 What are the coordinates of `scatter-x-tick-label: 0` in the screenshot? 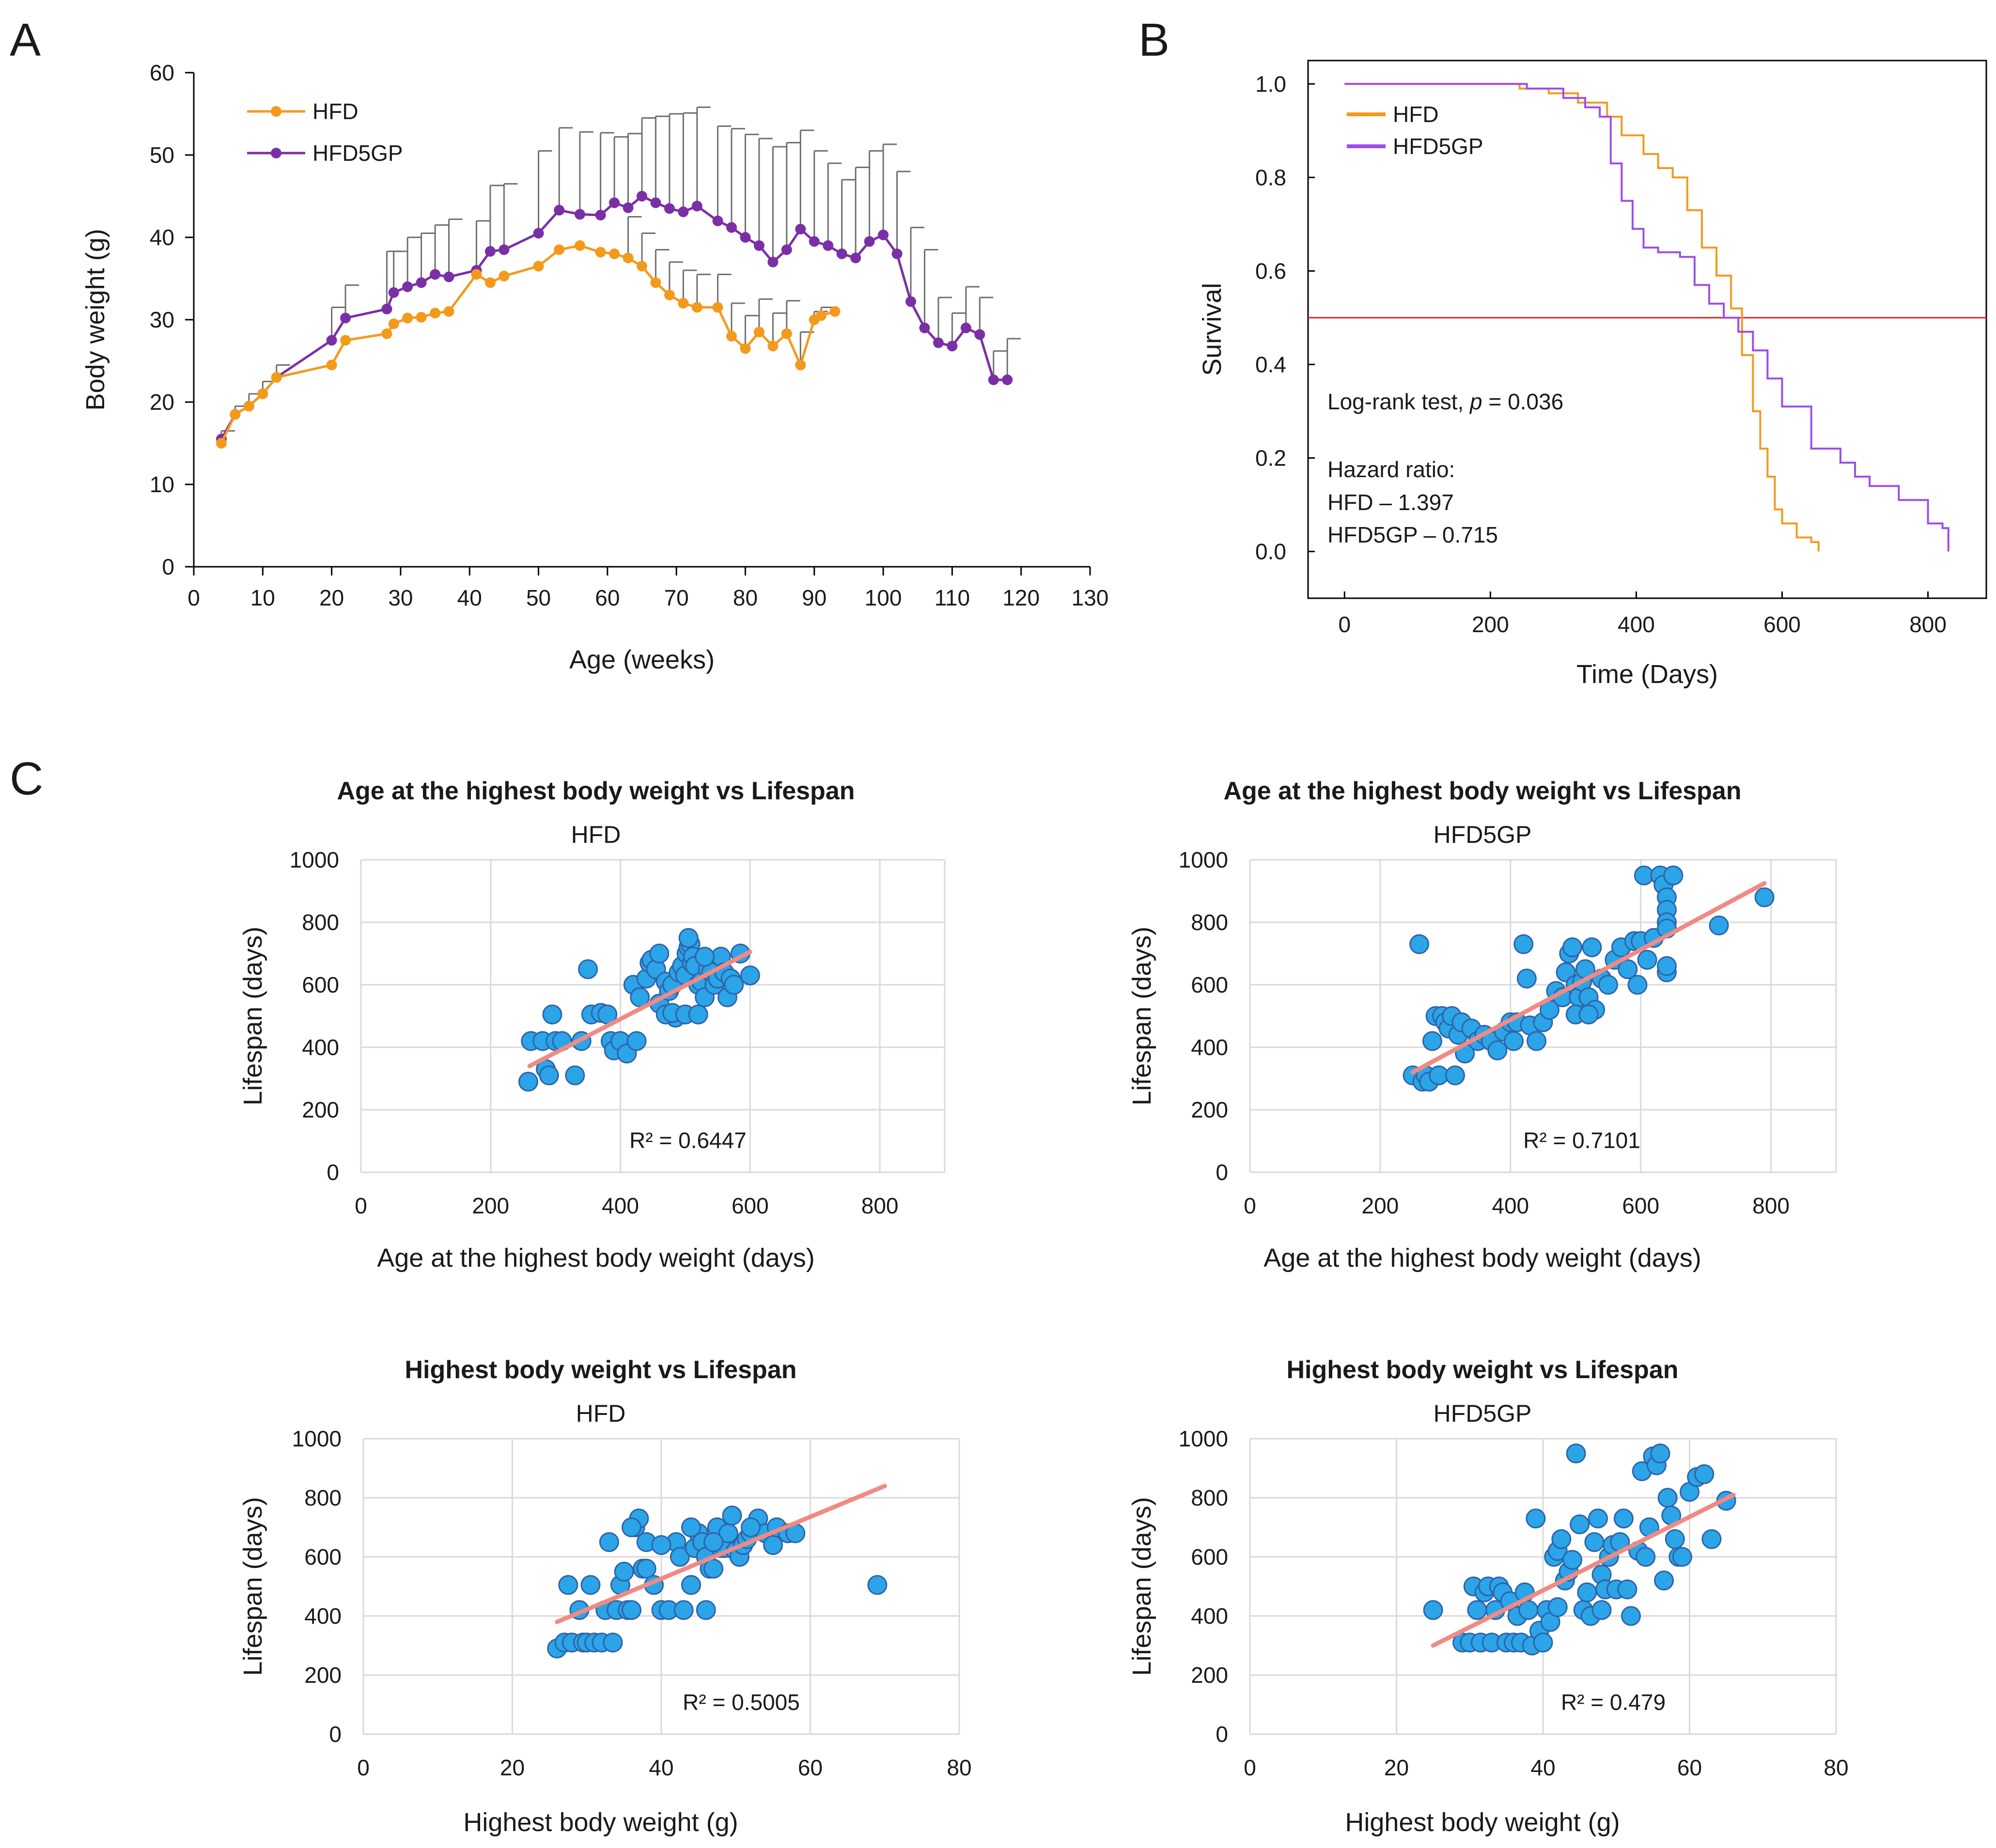 It's located at (364, 1768).